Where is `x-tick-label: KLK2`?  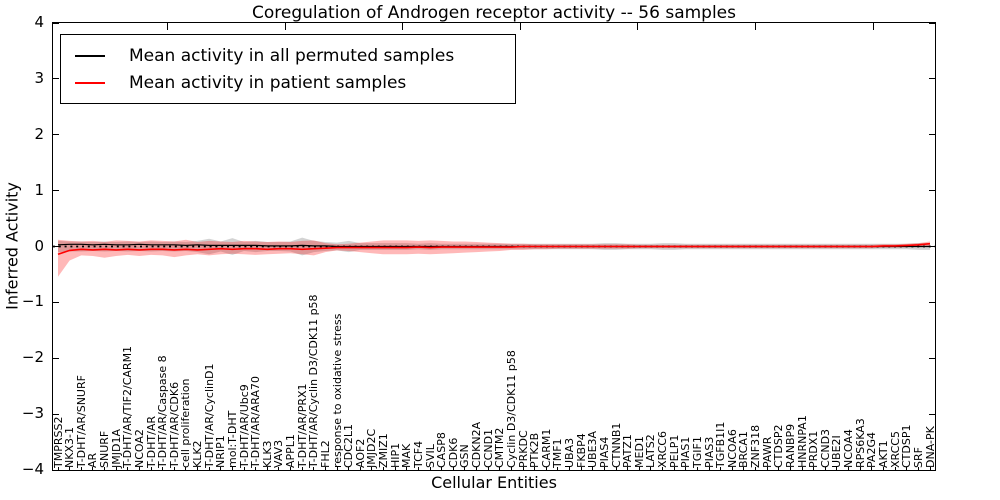 x-tick-label: KLK2 is located at coordinates (198, 454).